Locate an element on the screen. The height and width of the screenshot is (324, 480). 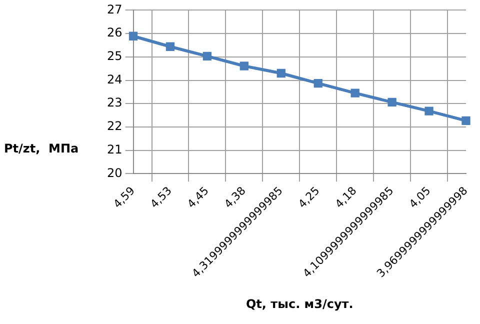
y-tick-label: 26 is located at coordinates (114, 33).